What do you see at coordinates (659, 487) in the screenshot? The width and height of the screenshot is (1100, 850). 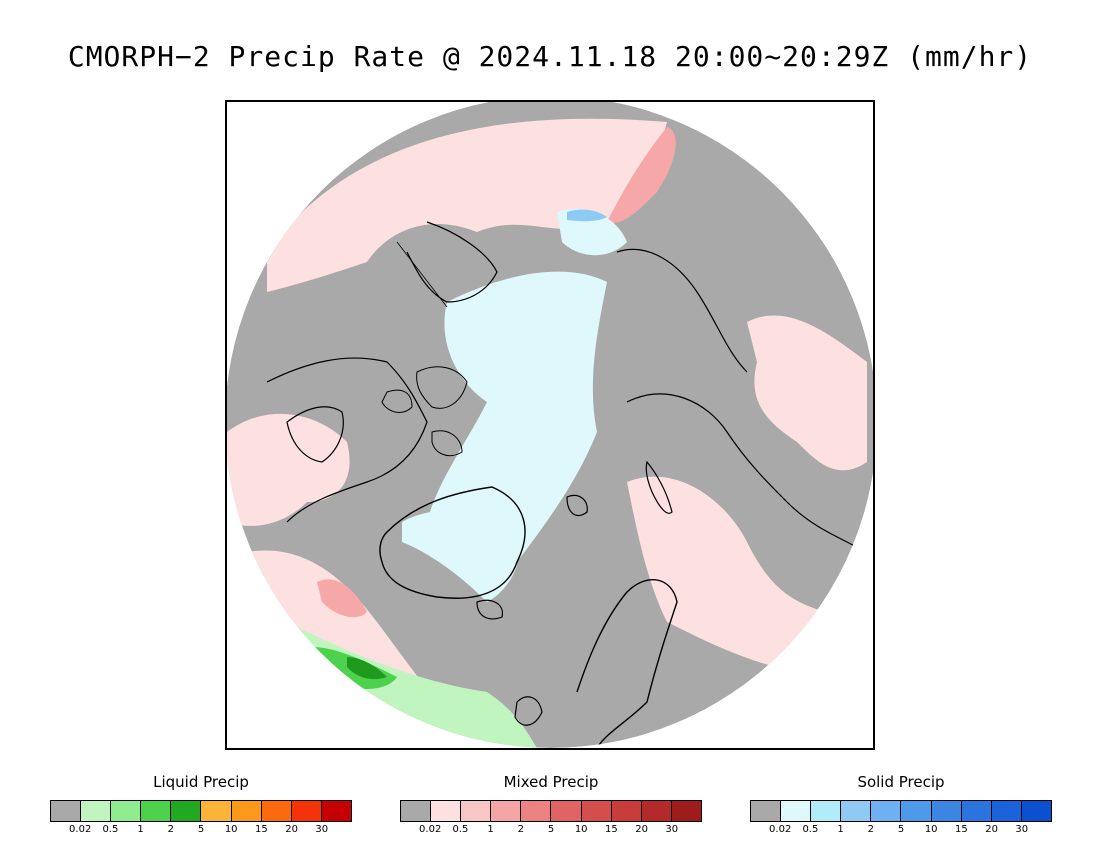 I see `coastline-novaya-zemlya` at bounding box center [659, 487].